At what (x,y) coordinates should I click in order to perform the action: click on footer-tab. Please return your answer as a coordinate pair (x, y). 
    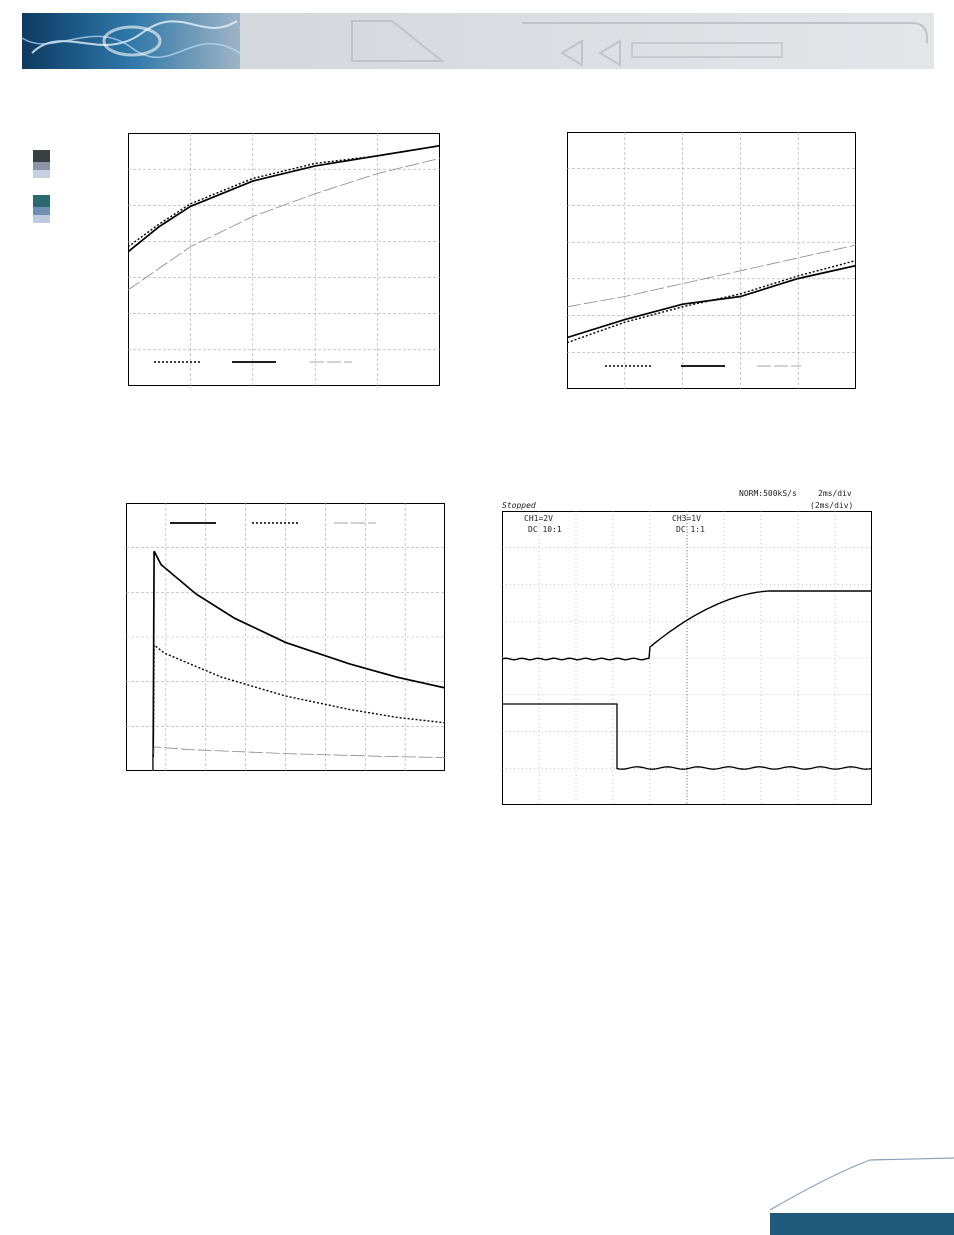
    Looking at the image, I should click on (862, 1196).